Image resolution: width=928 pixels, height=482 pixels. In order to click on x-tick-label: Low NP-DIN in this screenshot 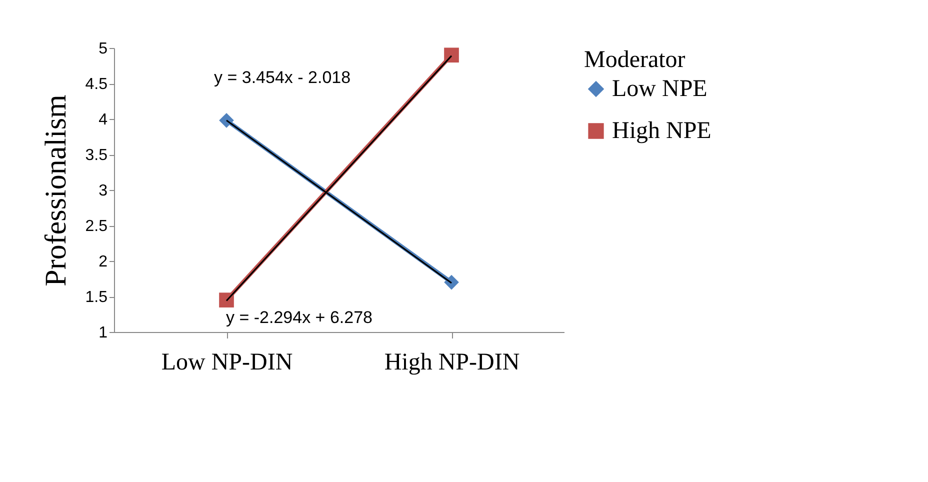, I will do `click(227, 363)`.